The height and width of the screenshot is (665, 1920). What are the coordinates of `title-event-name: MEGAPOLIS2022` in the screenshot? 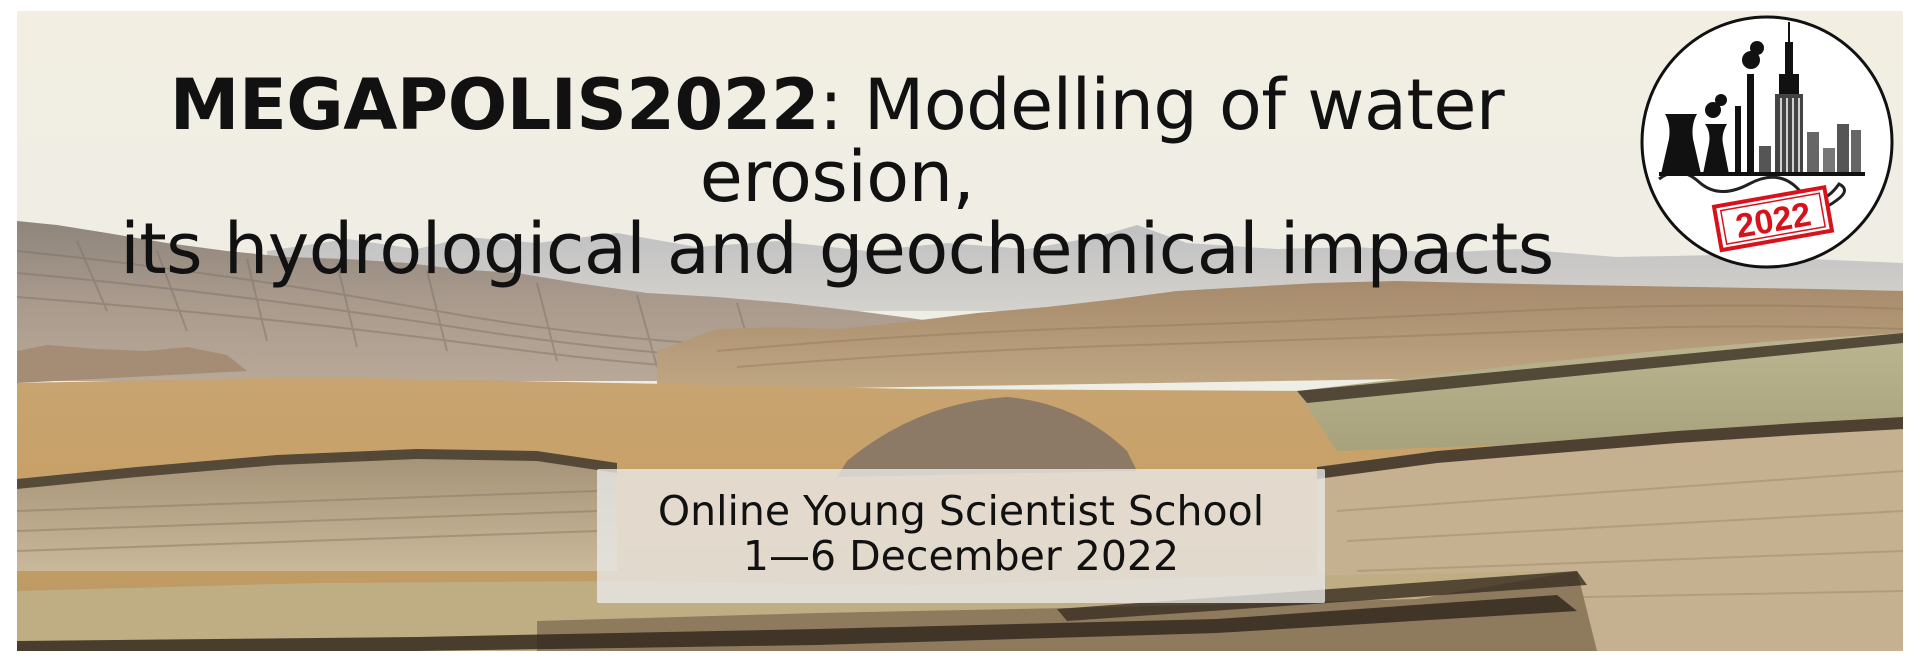 It's located at (494, 105).